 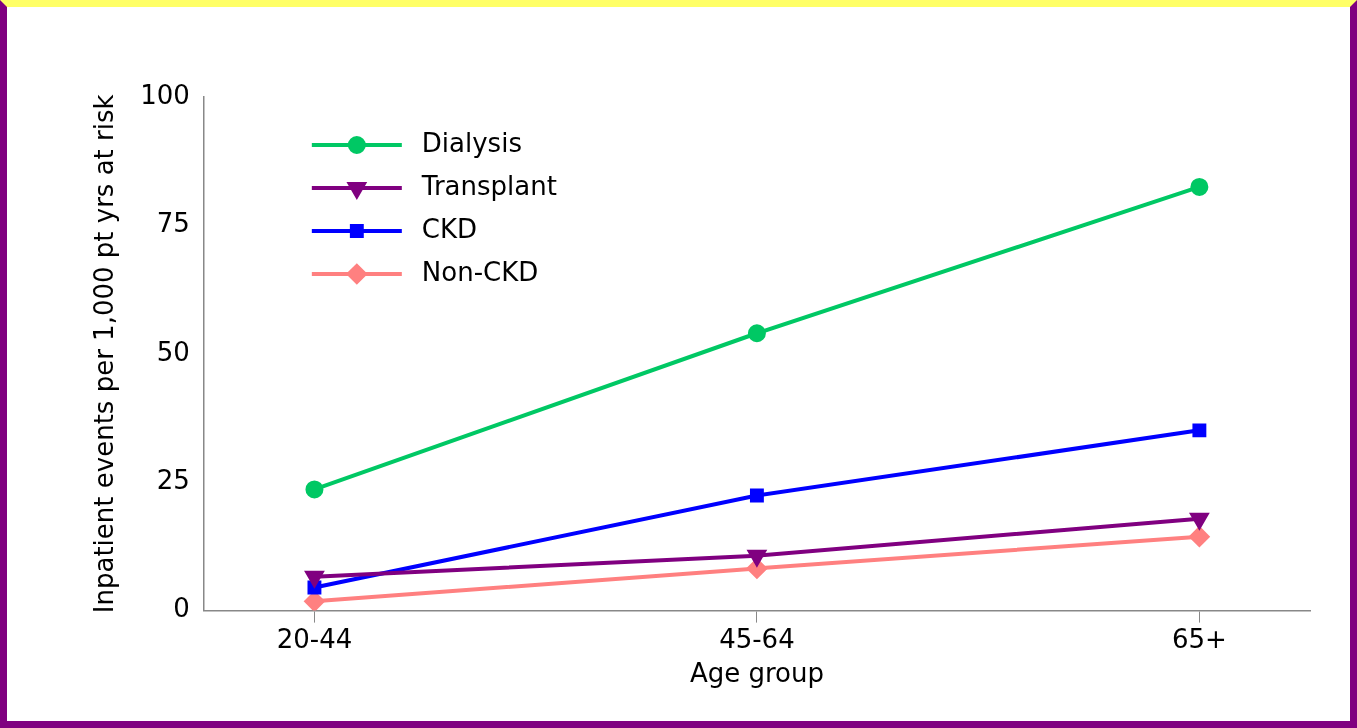 I want to click on x-tick-label: 65+, so click(x=1199, y=638).